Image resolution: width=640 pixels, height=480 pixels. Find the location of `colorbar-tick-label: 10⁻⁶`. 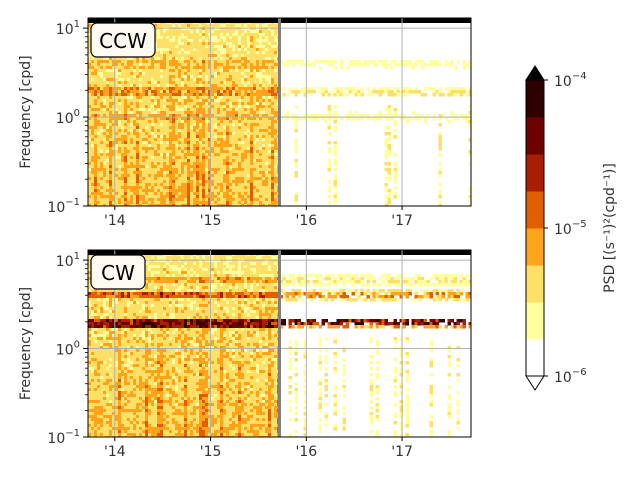

colorbar-tick-label: 10⁻⁶ is located at coordinates (570, 376).